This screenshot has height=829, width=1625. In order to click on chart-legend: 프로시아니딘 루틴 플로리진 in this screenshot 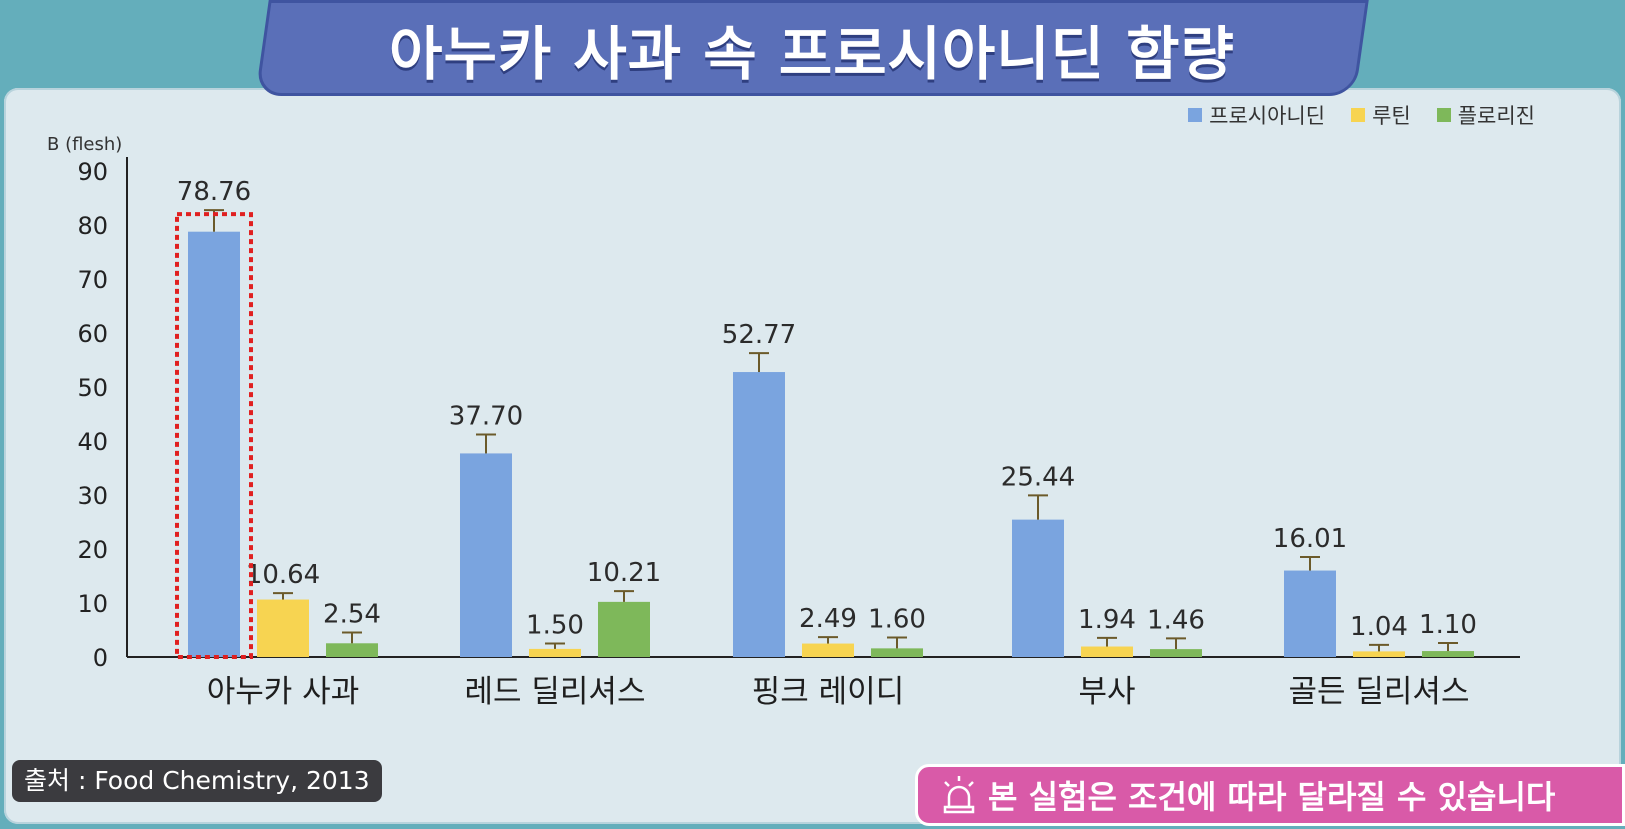, I will do `click(1361, 115)`.